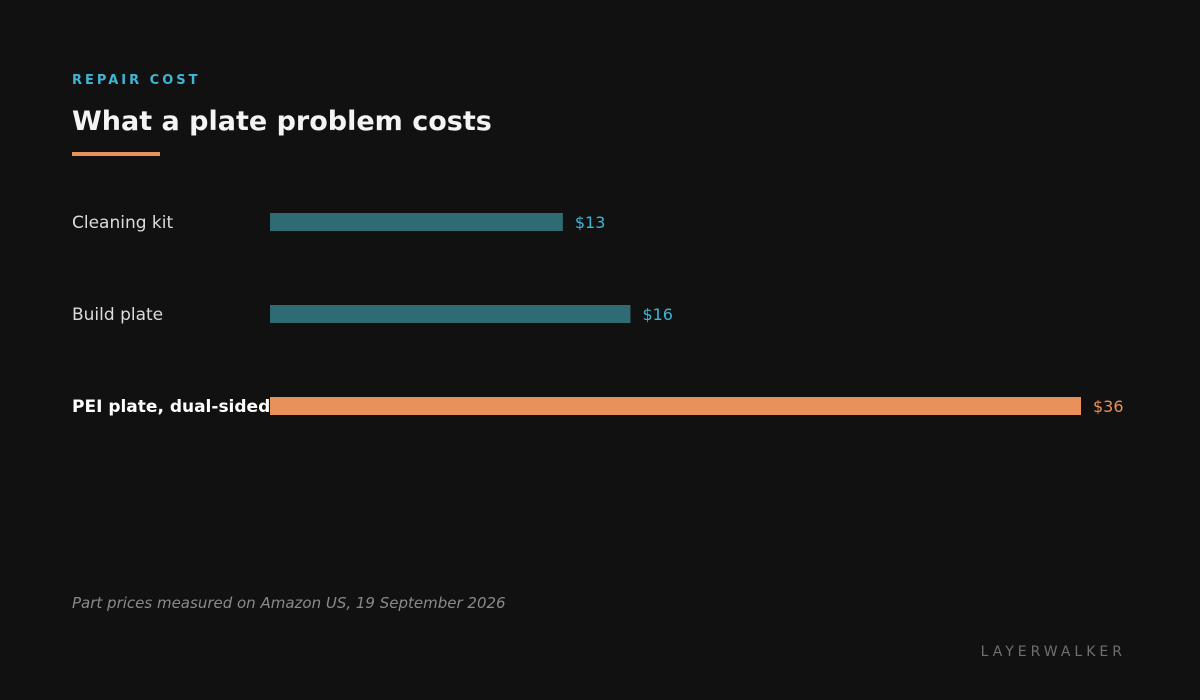 This screenshot has height=700, width=1200. What do you see at coordinates (136, 80) in the screenshot?
I see `eyebrow-label: REPAIR COST` at bounding box center [136, 80].